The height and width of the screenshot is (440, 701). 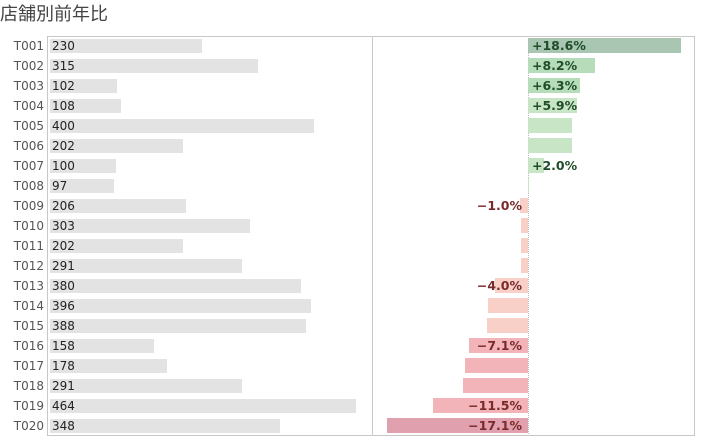 What do you see at coordinates (28, 166) in the screenshot?
I see `store-label: T007` at bounding box center [28, 166].